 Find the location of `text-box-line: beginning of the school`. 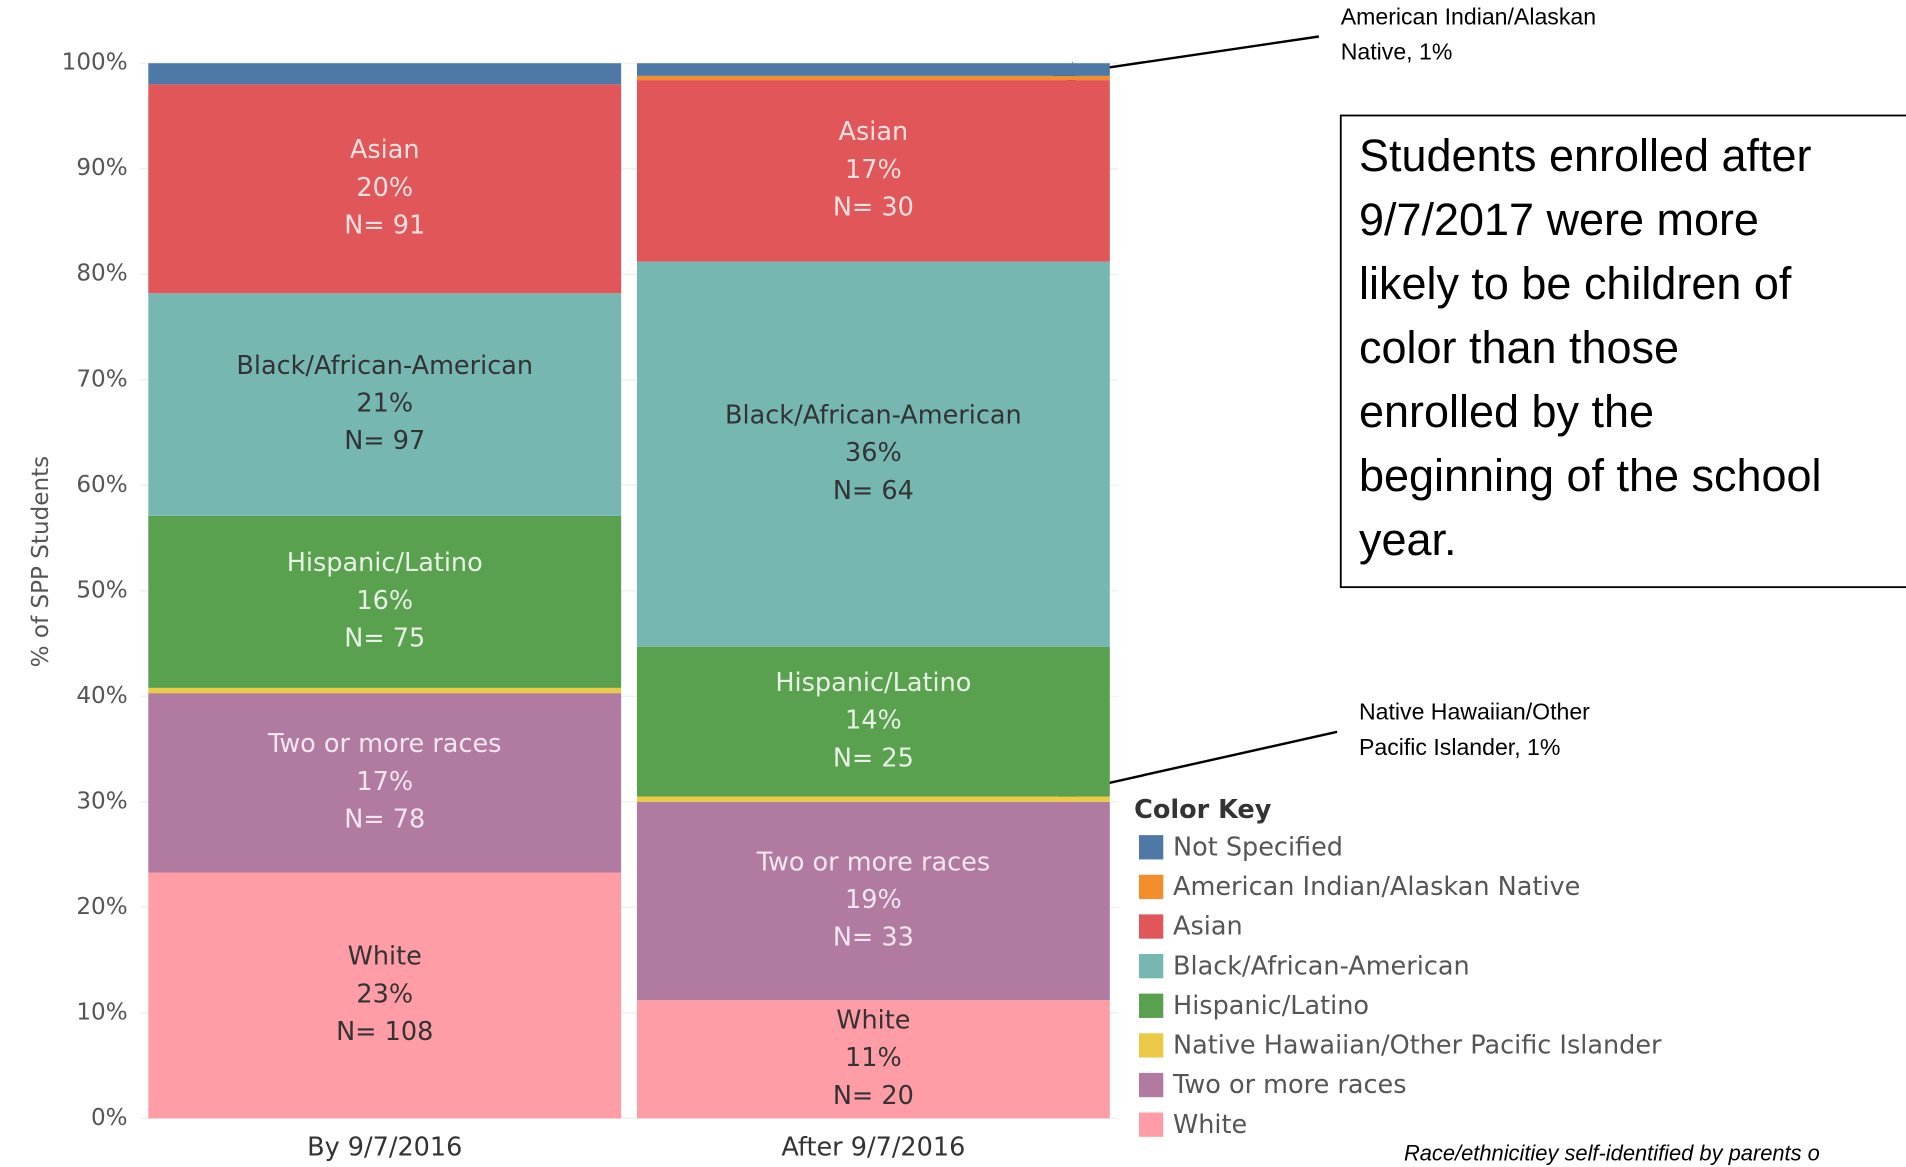

text-box-line: beginning of the school is located at coordinates (1590, 475).